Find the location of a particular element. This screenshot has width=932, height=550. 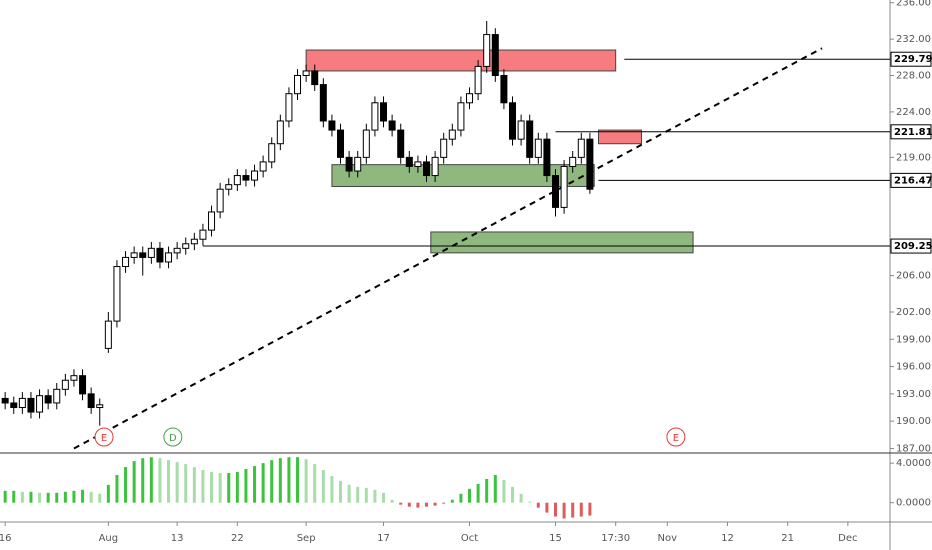

y-tick-label: 199.00 is located at coordinates (913, 339).